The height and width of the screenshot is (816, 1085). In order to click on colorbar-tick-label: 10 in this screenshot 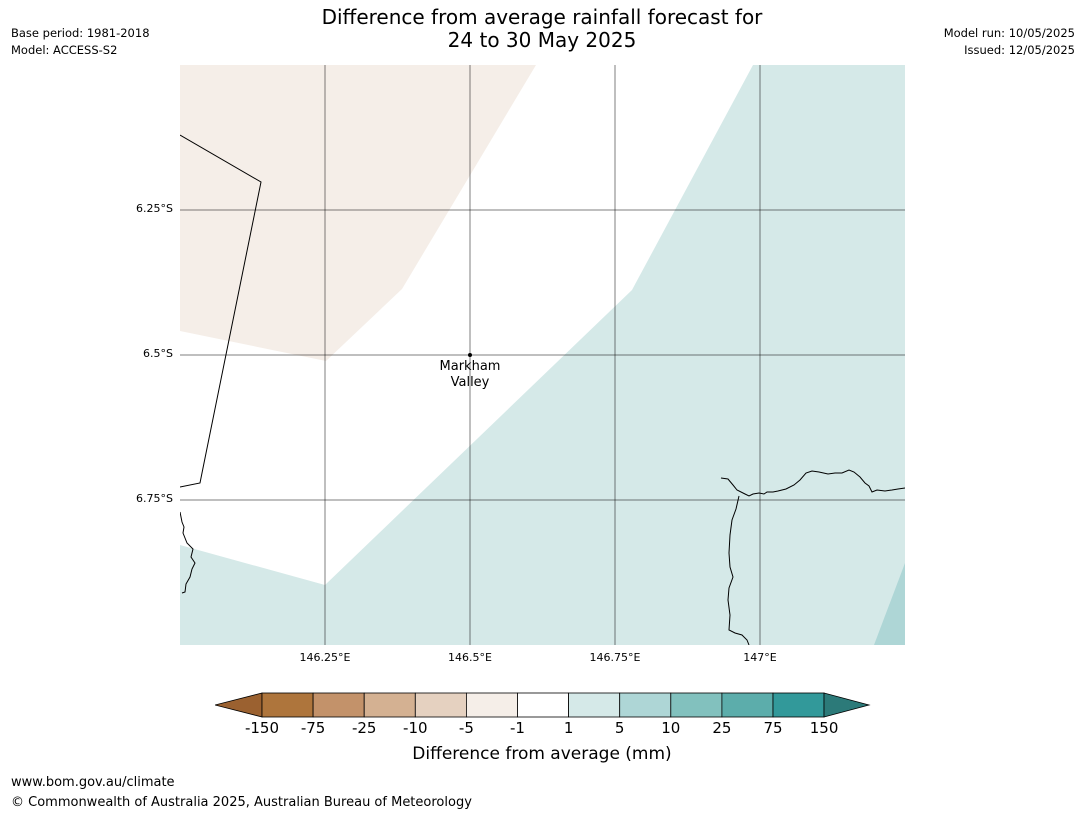, I will do `click(671, 728)`.